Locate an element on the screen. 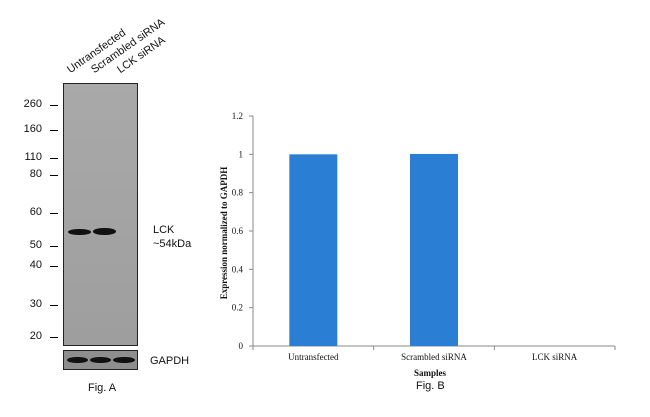 This screenshot has width=650, height=417. loading-control-label: GAPDH is located at coordinates (170, 361).